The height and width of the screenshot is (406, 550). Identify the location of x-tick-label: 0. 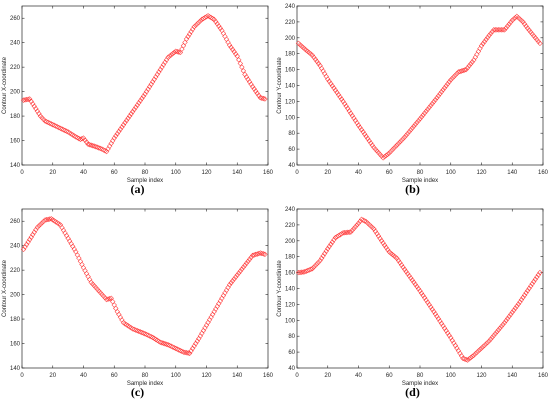
(22, 376).